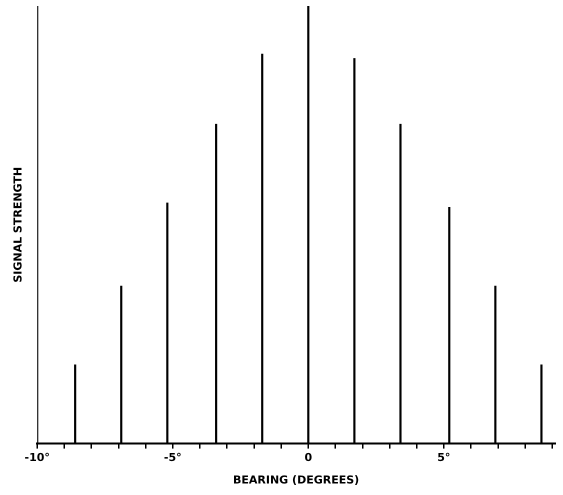 This screenshot has height=495, width=563. I want to click on x-axis-title: BEARING (DEGREES), so click(296, 479).